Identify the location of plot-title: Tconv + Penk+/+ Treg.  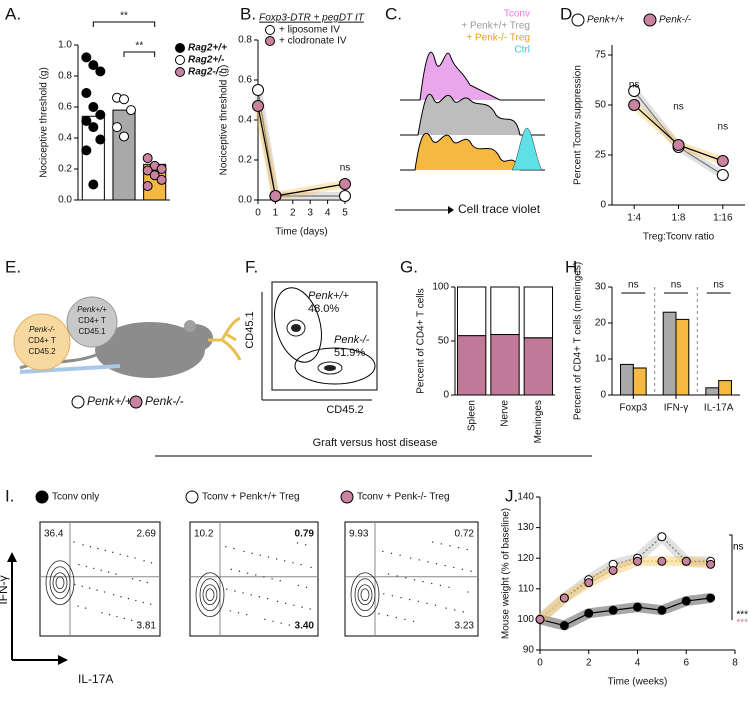
(251, 497).